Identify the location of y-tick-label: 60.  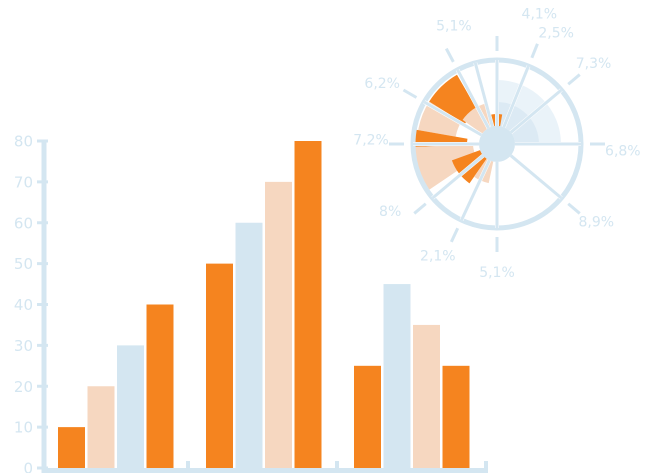
(23, 223).